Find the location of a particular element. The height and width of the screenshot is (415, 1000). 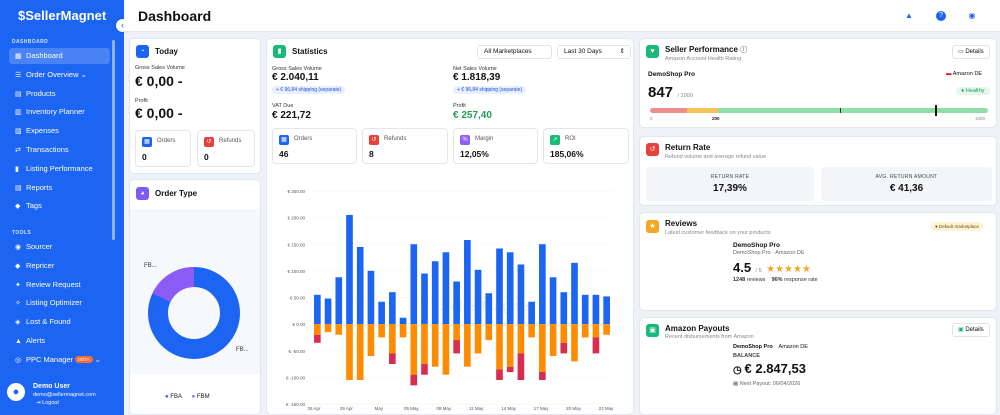

sidebar-item-transactions: ⇄ Transactions is located at coordinates (59, 150).